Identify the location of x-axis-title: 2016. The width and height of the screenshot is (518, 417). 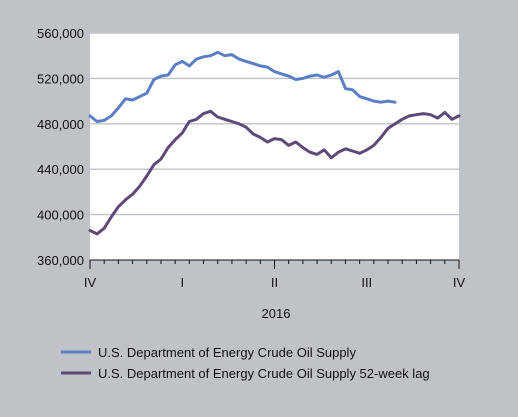
(276, 313).